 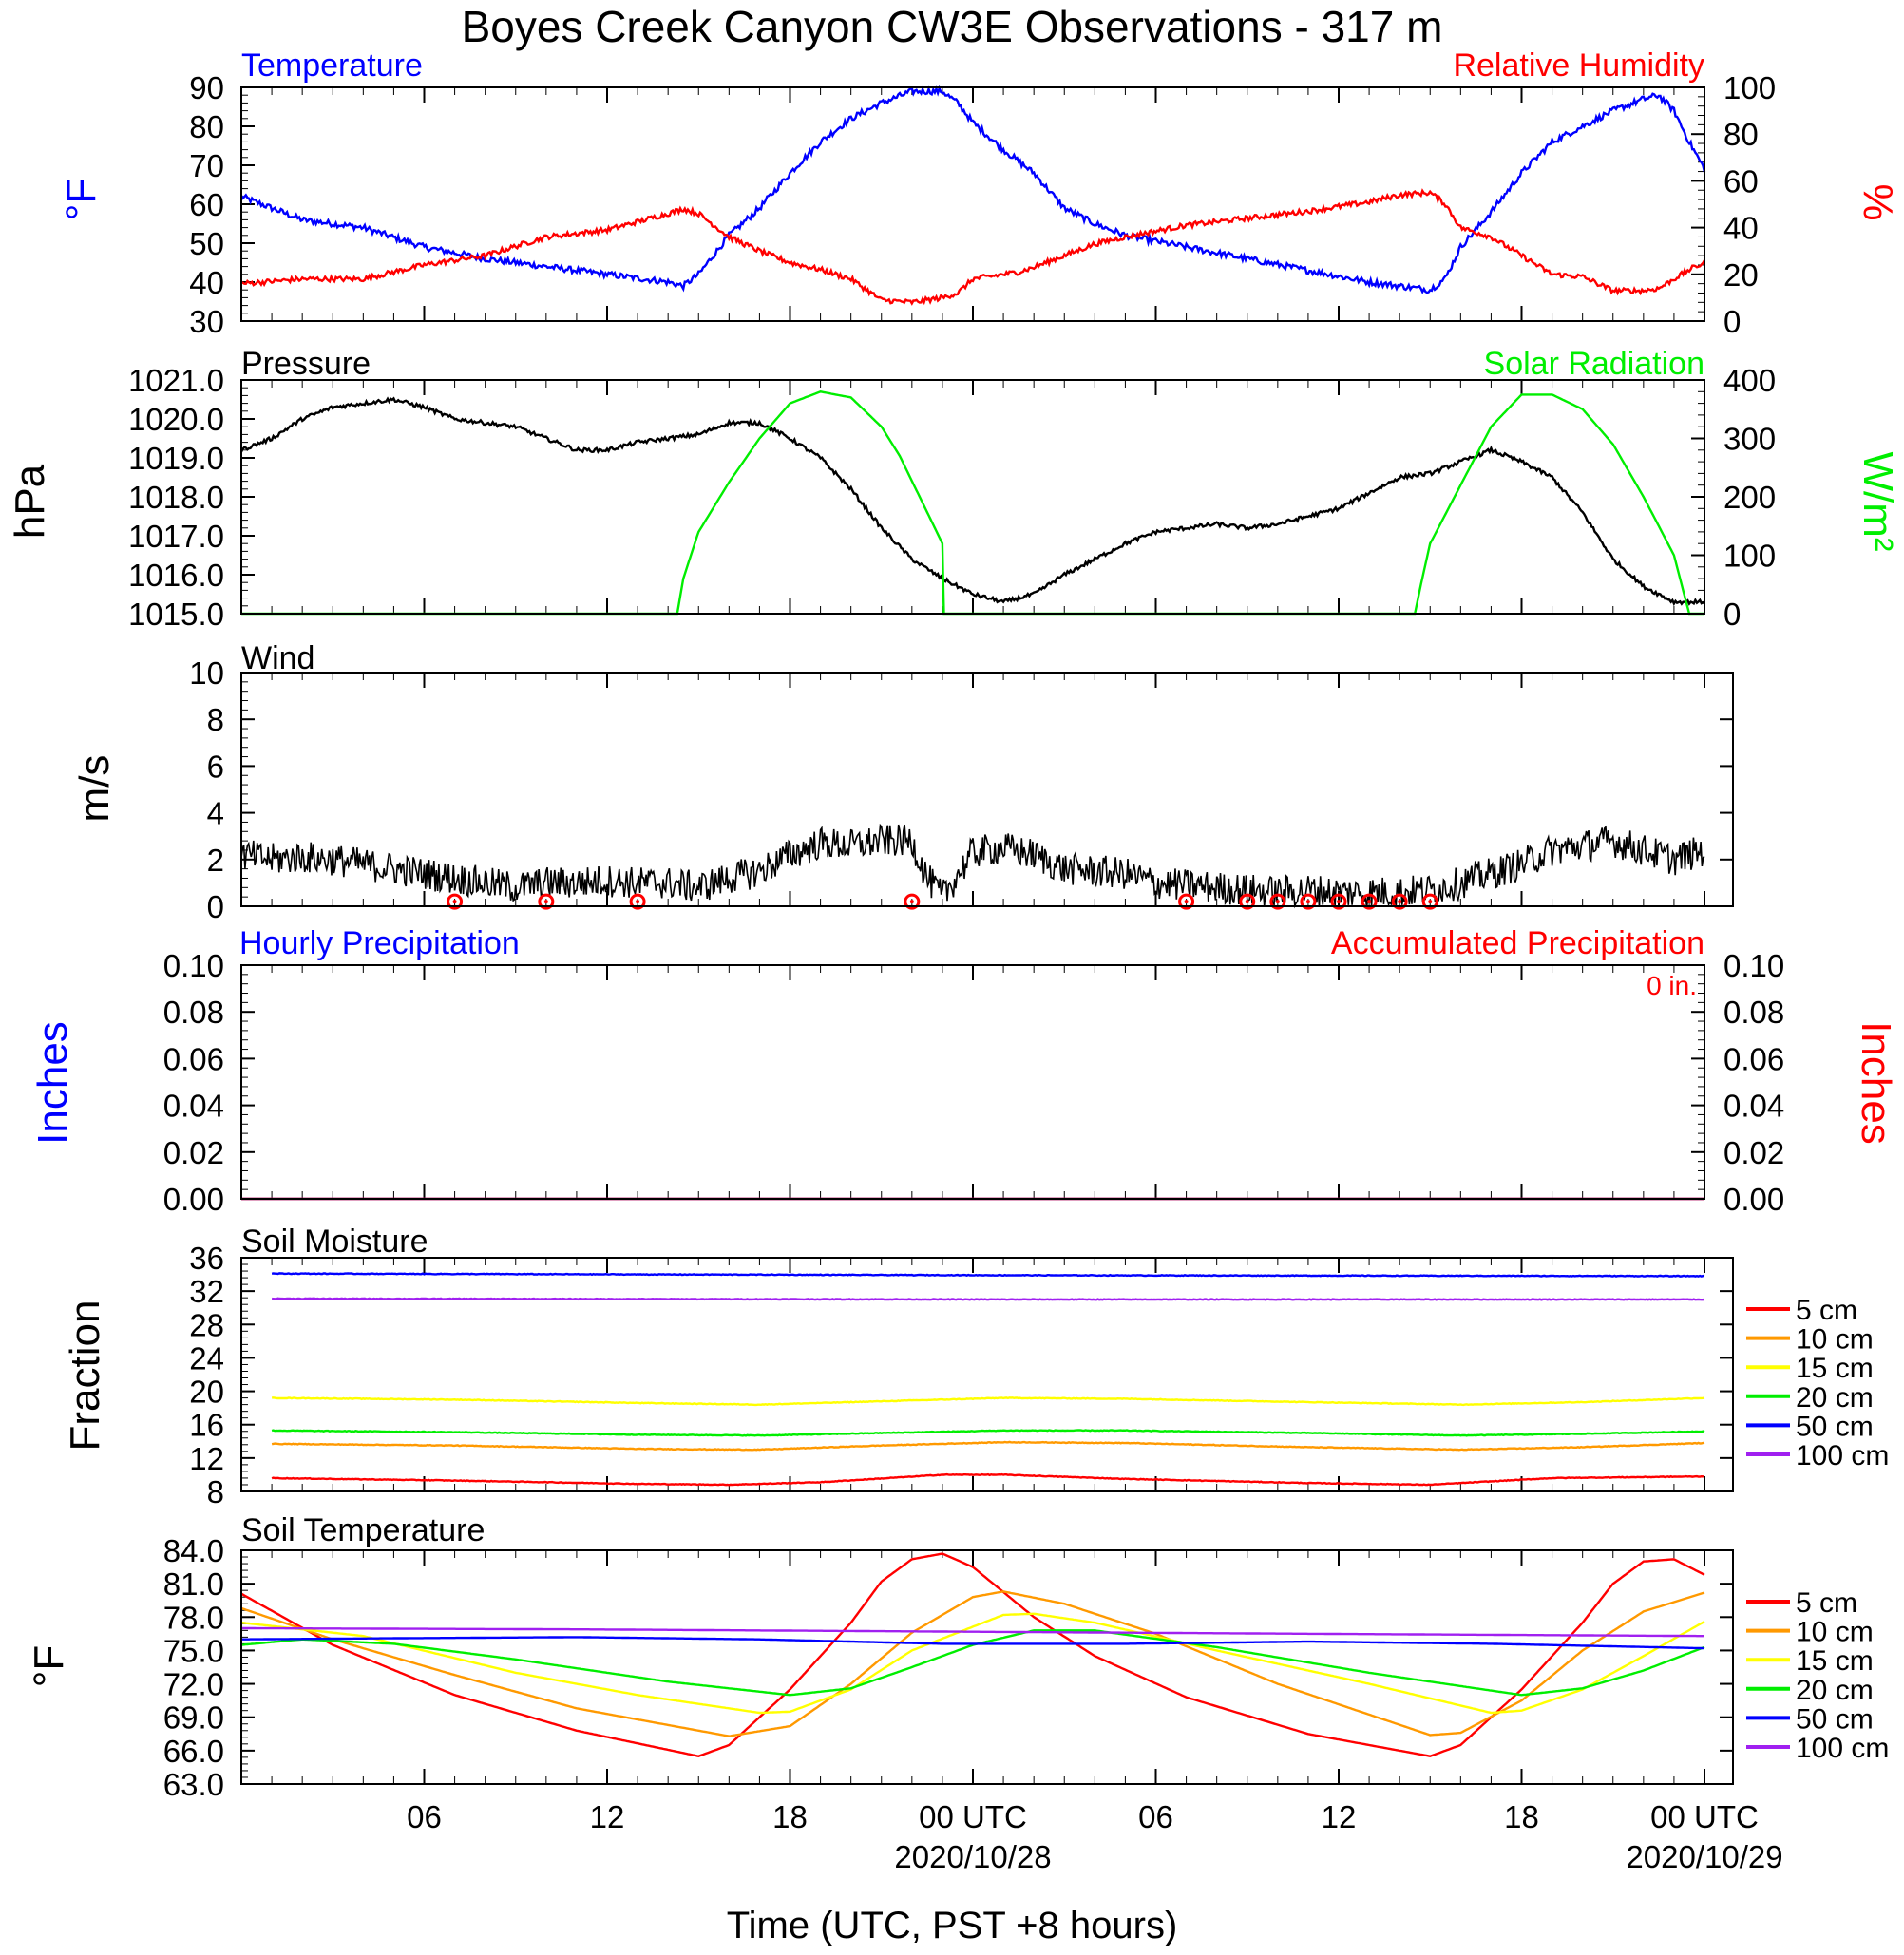 I want to click on series-soil-moisture, so click(x=988, y=1379).